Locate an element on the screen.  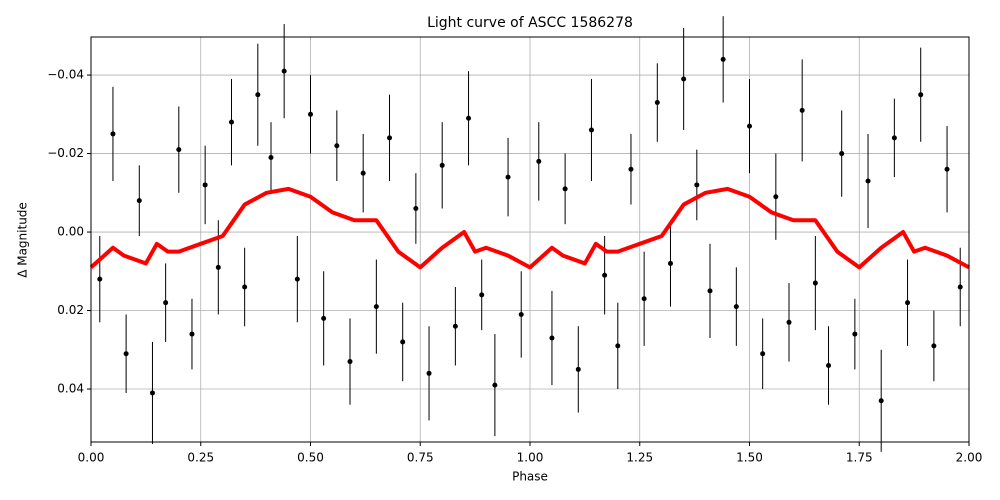
y-tick-label: 0.02 is located at coordinates (70, 310).